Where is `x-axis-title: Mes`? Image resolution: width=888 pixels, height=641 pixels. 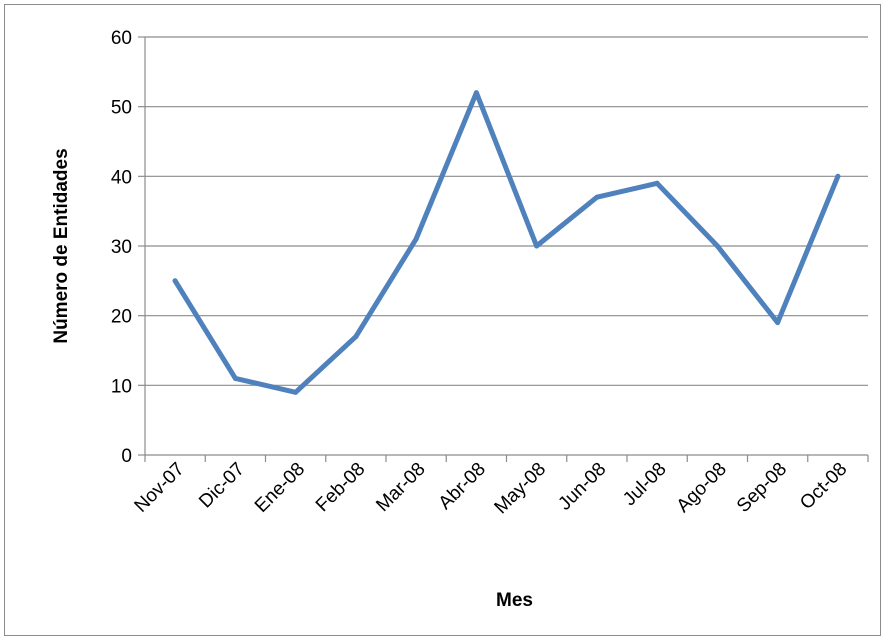 x-axis-title: Mes is located at coordinates (514, 600).